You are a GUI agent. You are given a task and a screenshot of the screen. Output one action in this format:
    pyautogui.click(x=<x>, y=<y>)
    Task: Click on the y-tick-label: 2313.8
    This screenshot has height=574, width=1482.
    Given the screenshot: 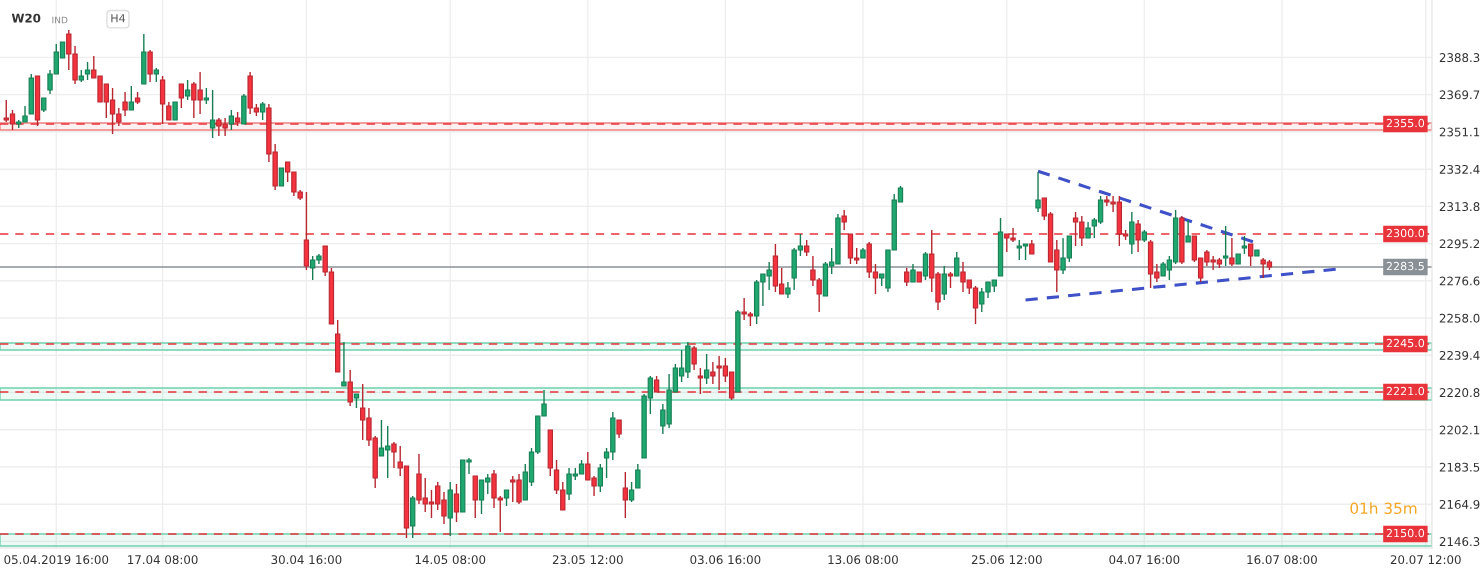 What is the action you would take?
    pyautogui.click(x=1459, y=207)
    